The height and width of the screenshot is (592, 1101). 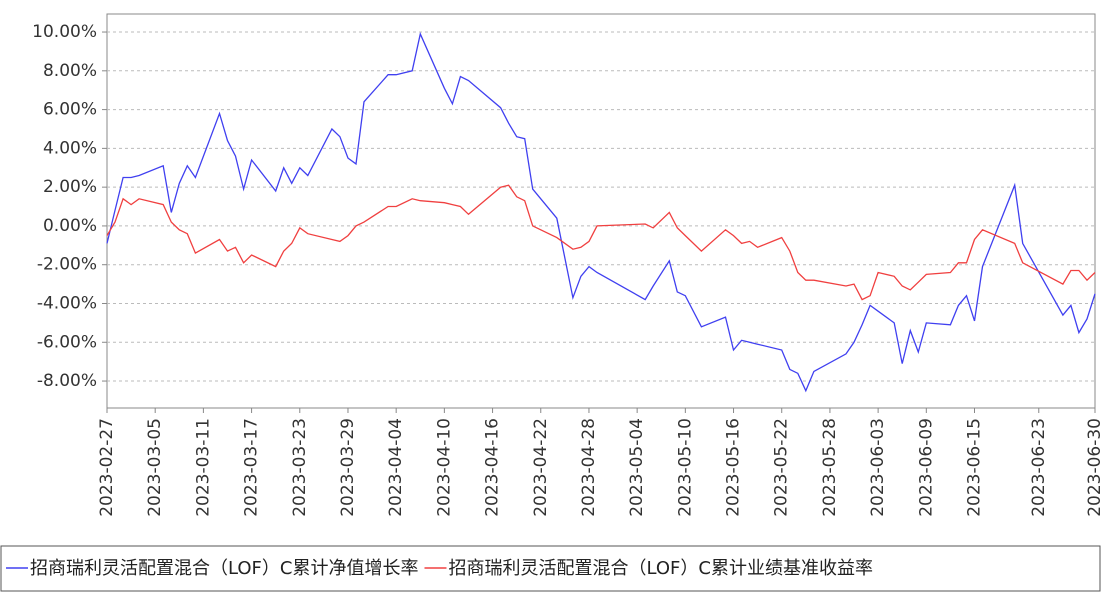 I want to click on y-tick-label: 0.00%, so click(x=70, y=226).